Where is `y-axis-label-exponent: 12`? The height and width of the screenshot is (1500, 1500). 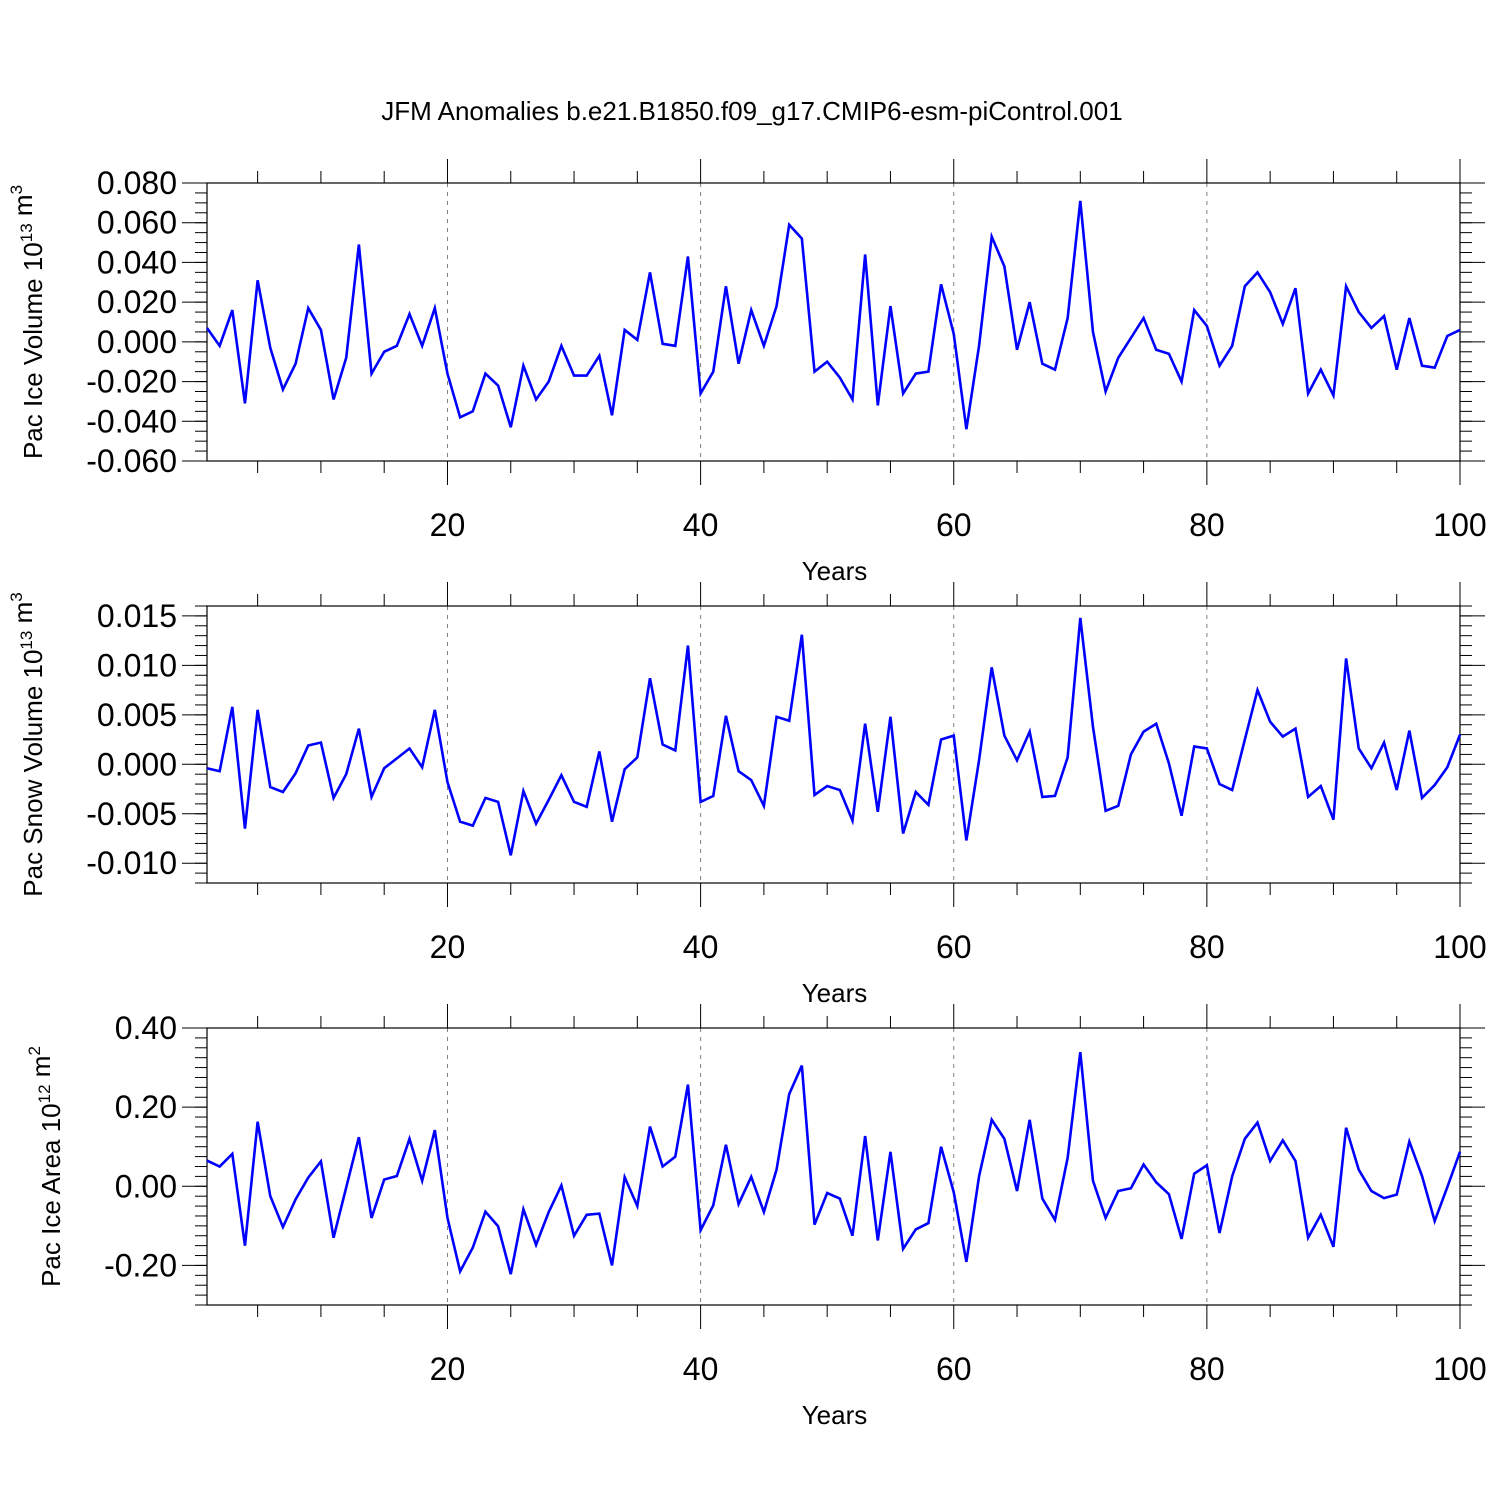
y-axis-label-exponent: 12 is located at coordinates (44, 1093).